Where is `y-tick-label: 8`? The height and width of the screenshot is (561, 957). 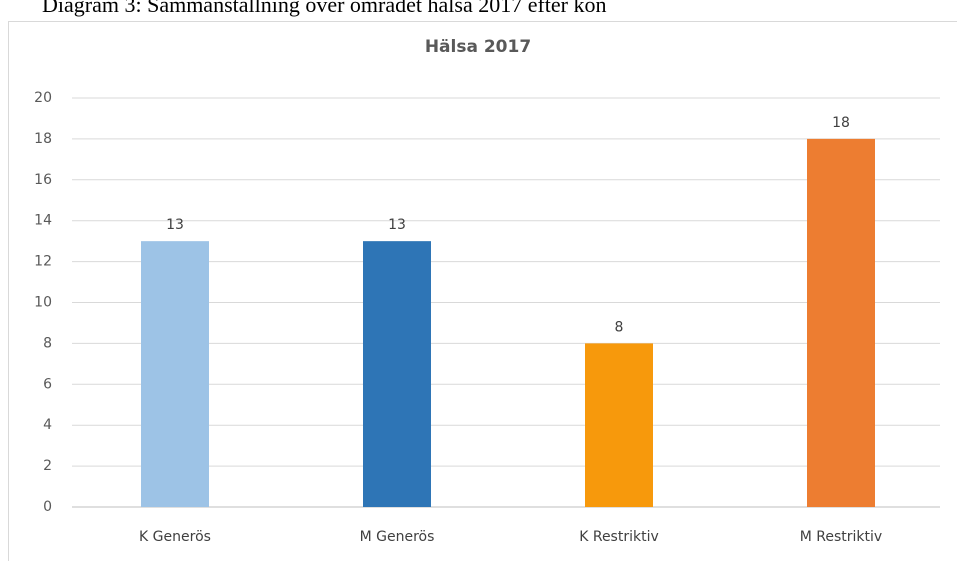 y-tick-label: 8 is located at coordinates (47, 343).